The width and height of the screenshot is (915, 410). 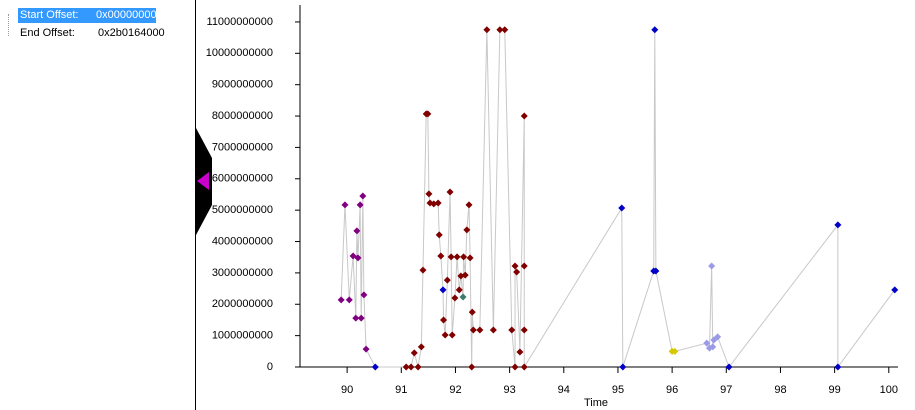 What do you see at coordinates (239, 53) in the screenshot?
I see `y-tick-label: 10000000000` at bounding box center [239, 53].